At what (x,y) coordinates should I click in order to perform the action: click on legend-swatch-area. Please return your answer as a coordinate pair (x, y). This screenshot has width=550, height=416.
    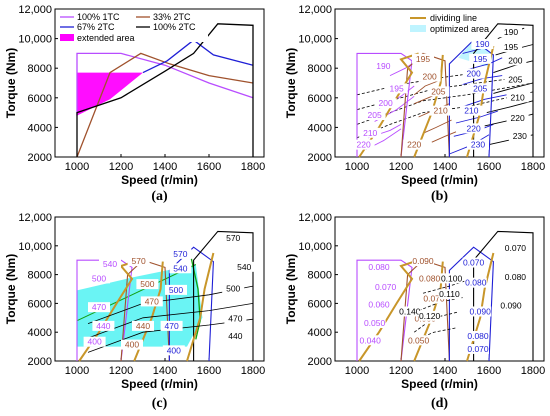
    Looking at the image, I should click on (418, 28).